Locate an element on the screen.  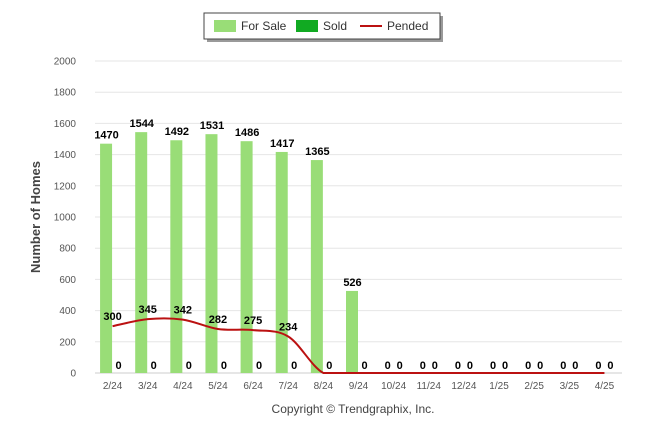
x-tick-label: 4/25 is located at coordinates (605, 386).